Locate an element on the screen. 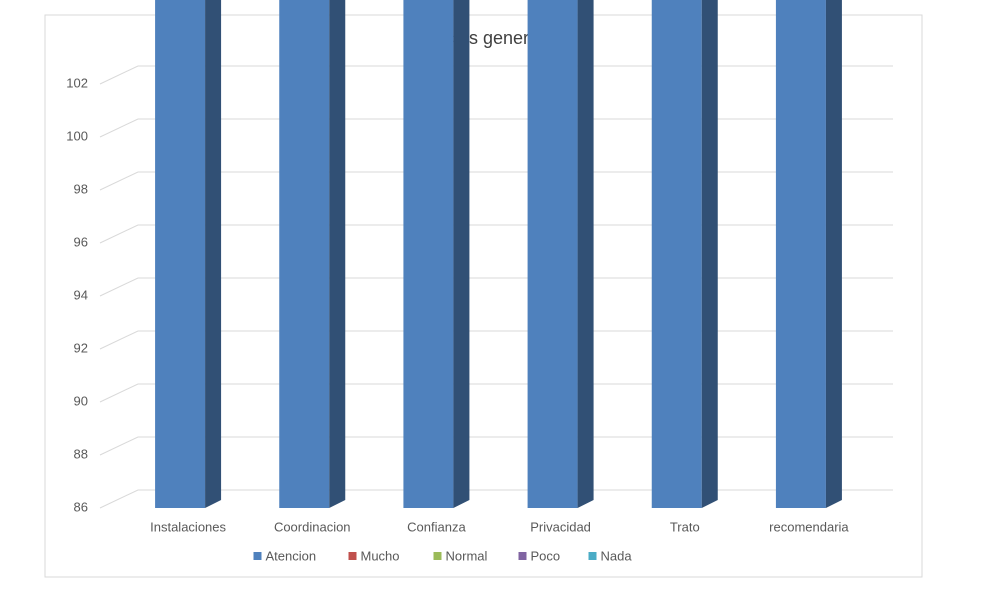 The height and width of the screenshot is (590, 1003). y-tick-label: 92 is located at coordinates (81, 347).